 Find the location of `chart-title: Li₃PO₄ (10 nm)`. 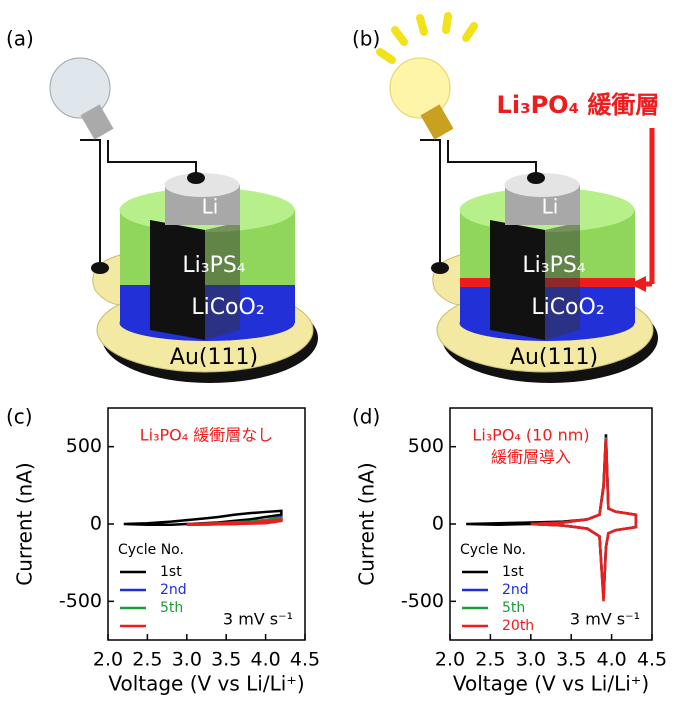

chart-title: Li₃PO₄ (10 nm) is located at coordinates (530, 435).